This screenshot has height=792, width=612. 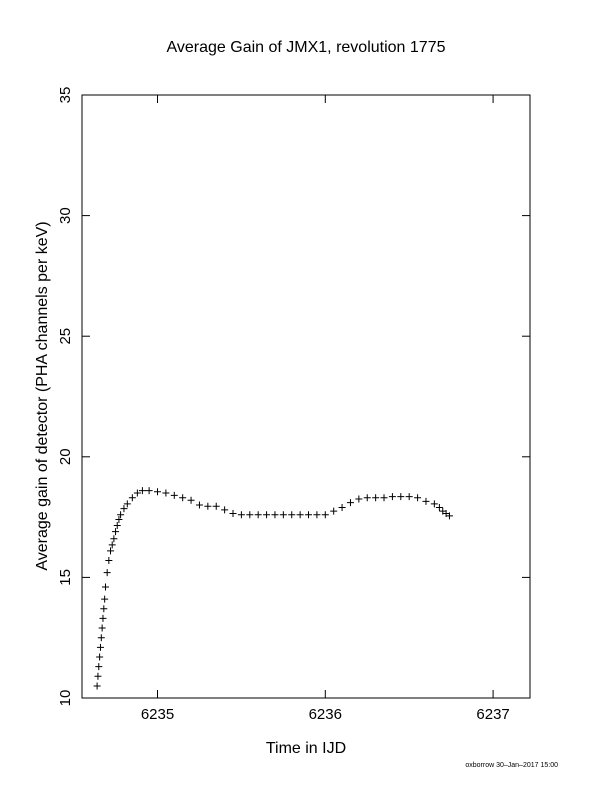 I want to click on chart-title: Average Gain of JMX1, revolution 1775, so click(x=306, y=47).